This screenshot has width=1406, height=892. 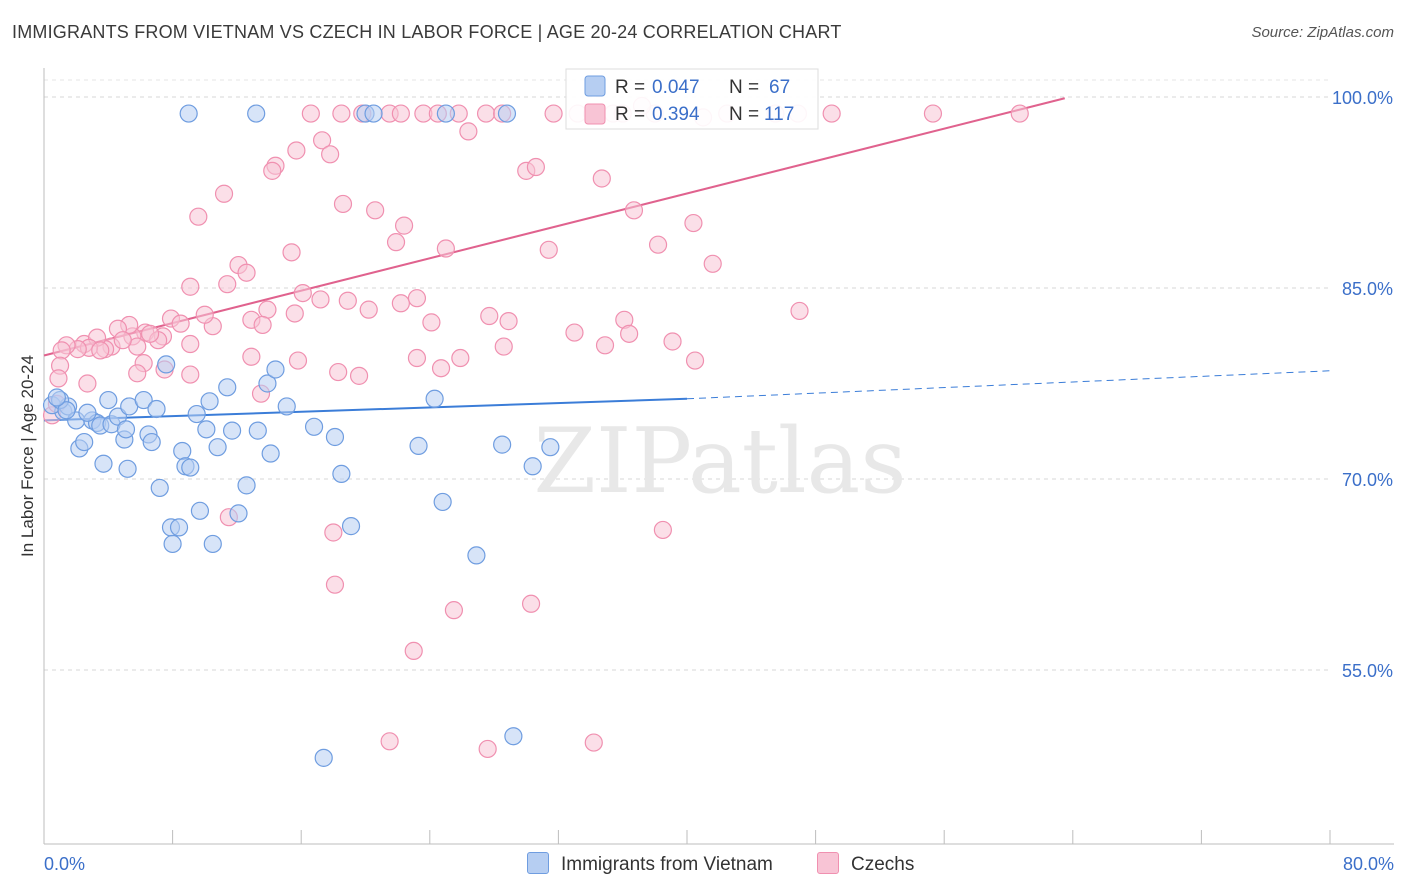 I want to click on legend-label-vietnam: Immigrants from Vietnam, so click(x=667, y=864).